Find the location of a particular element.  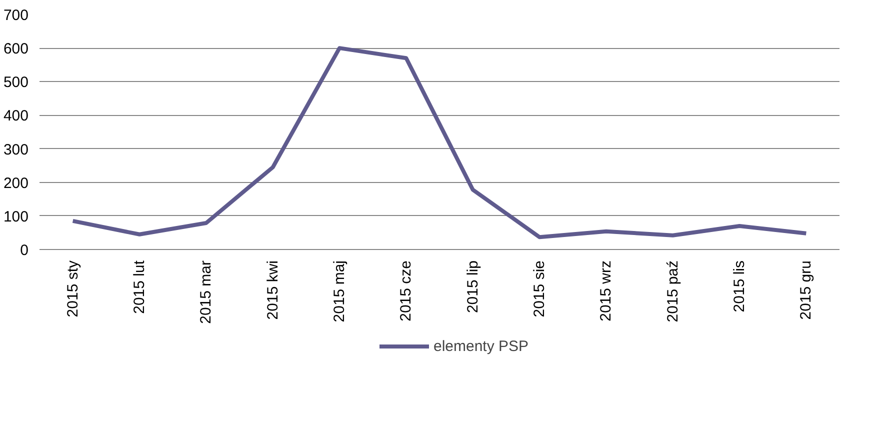

x-tick-label: 2015 cze is located at coordinates (406, 291).